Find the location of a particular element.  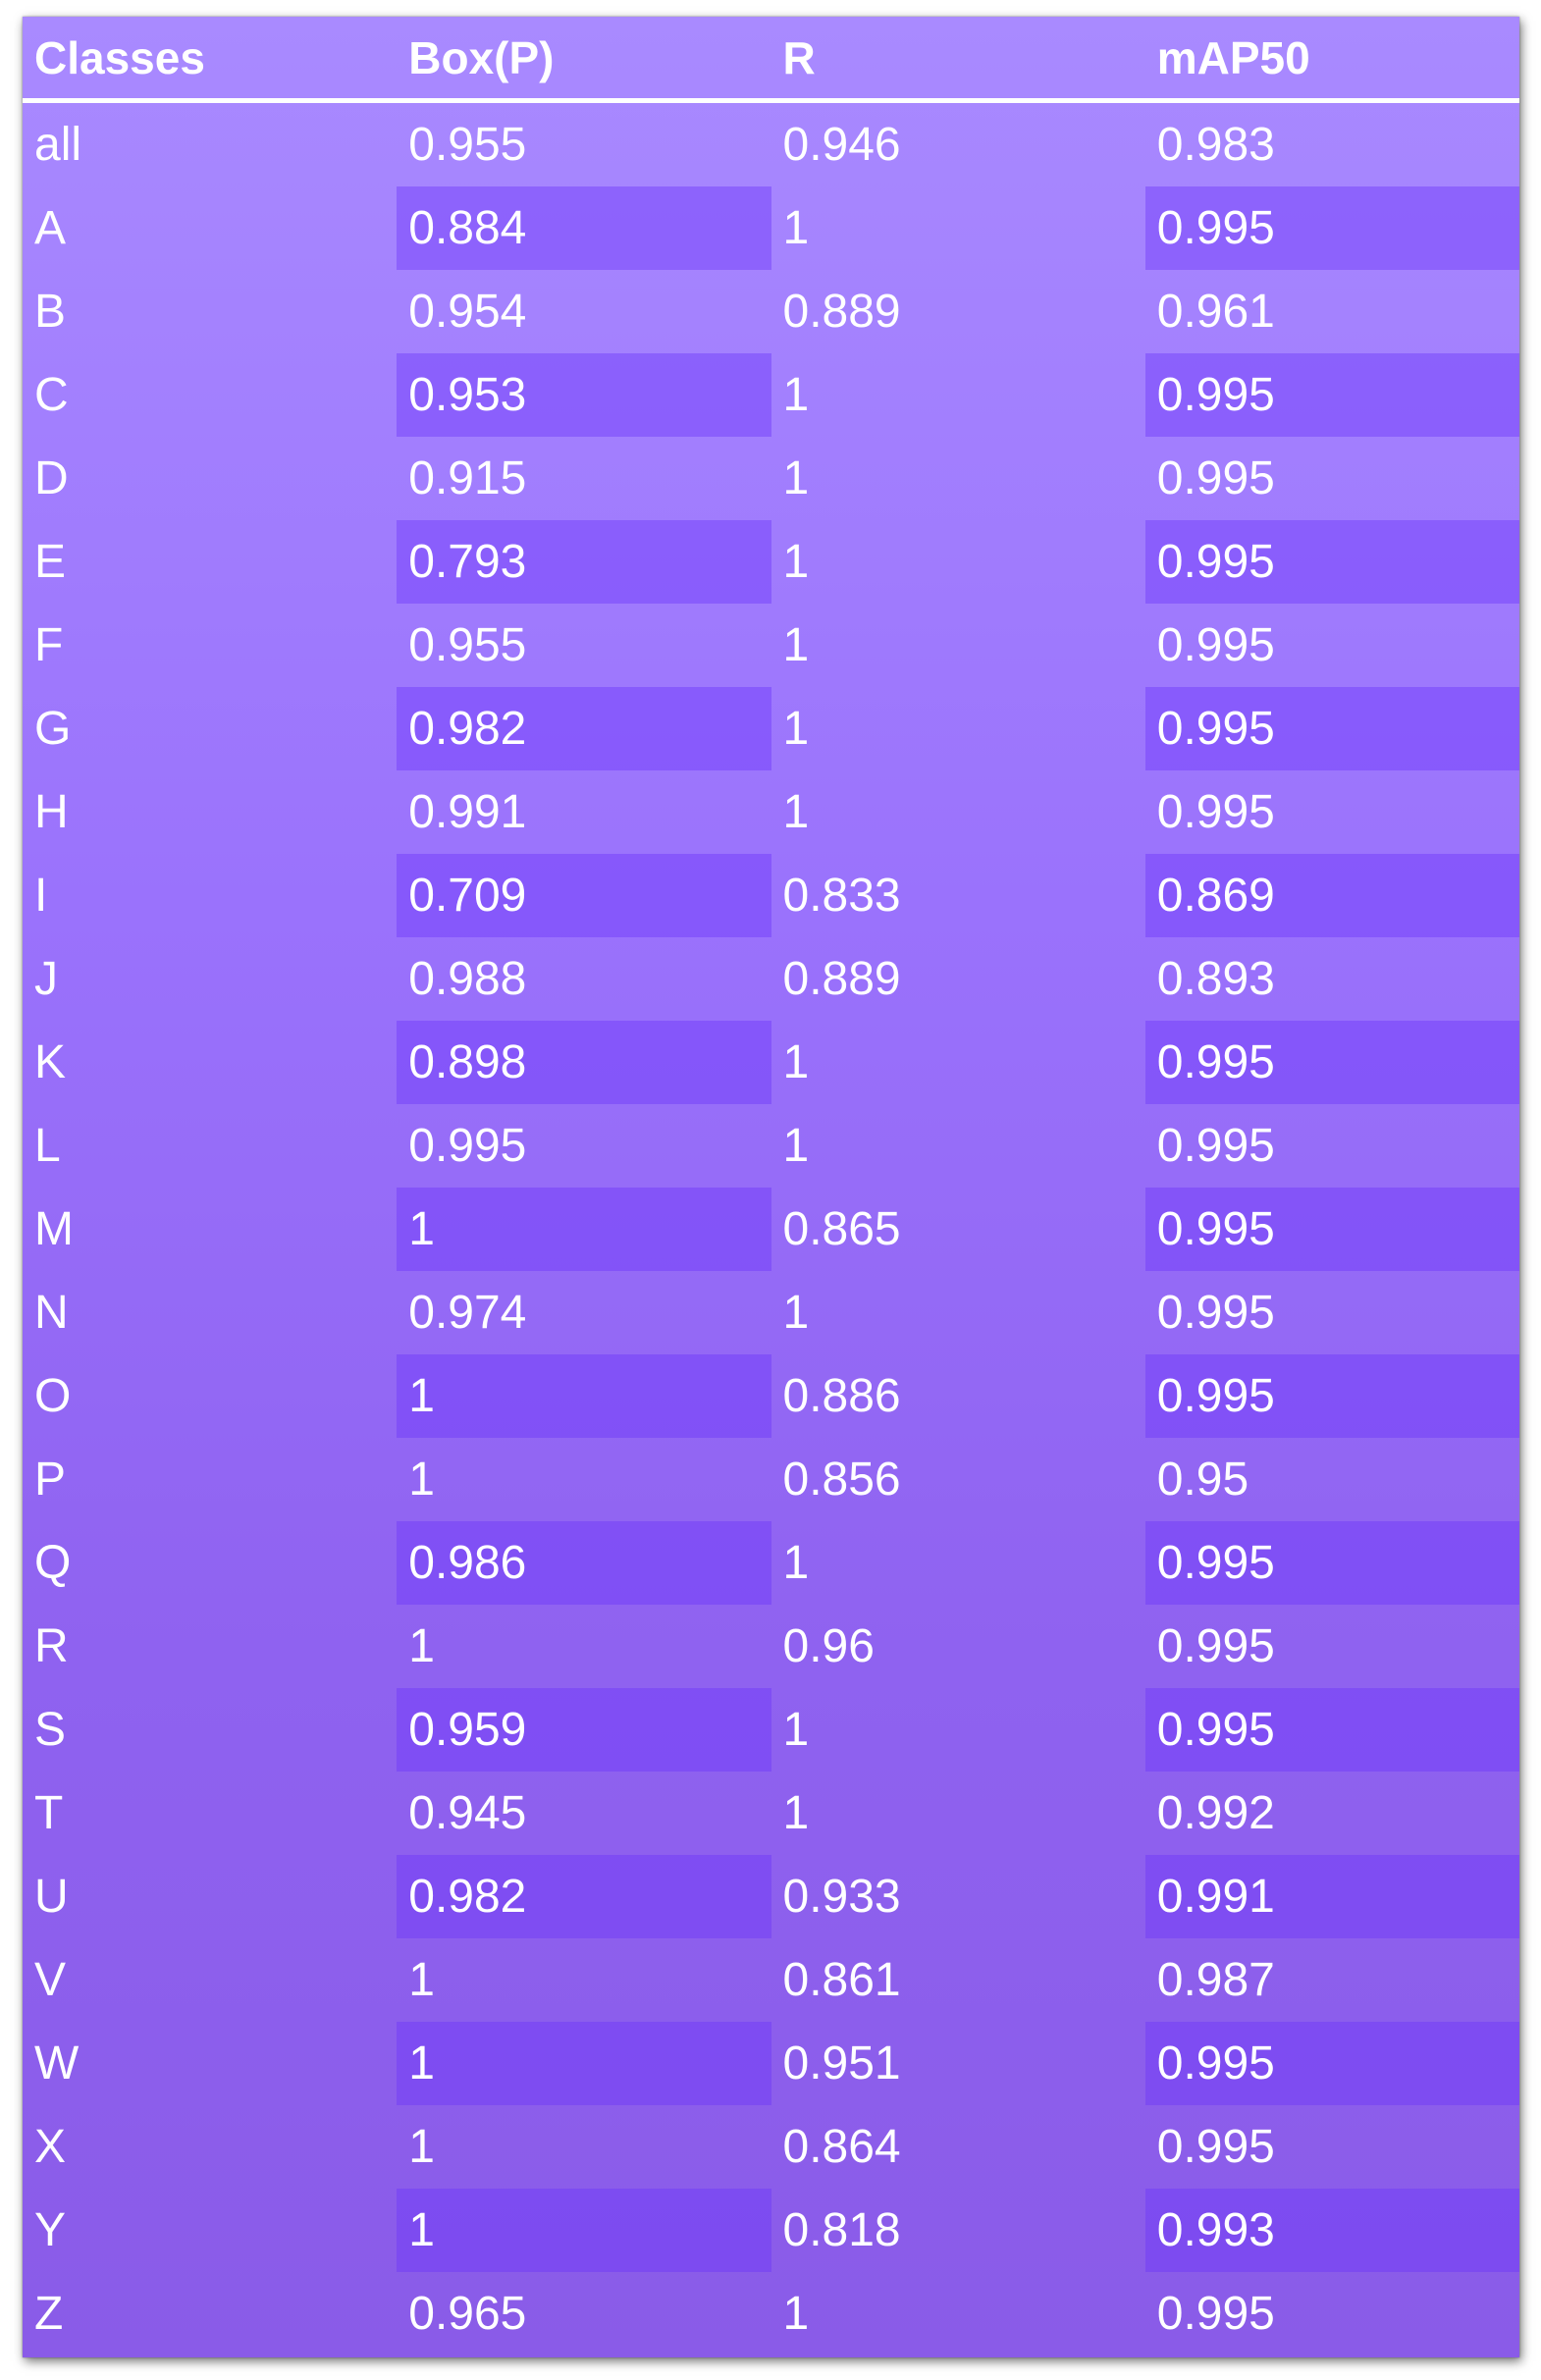

cell-class: D is located at coordinates (51, 478).